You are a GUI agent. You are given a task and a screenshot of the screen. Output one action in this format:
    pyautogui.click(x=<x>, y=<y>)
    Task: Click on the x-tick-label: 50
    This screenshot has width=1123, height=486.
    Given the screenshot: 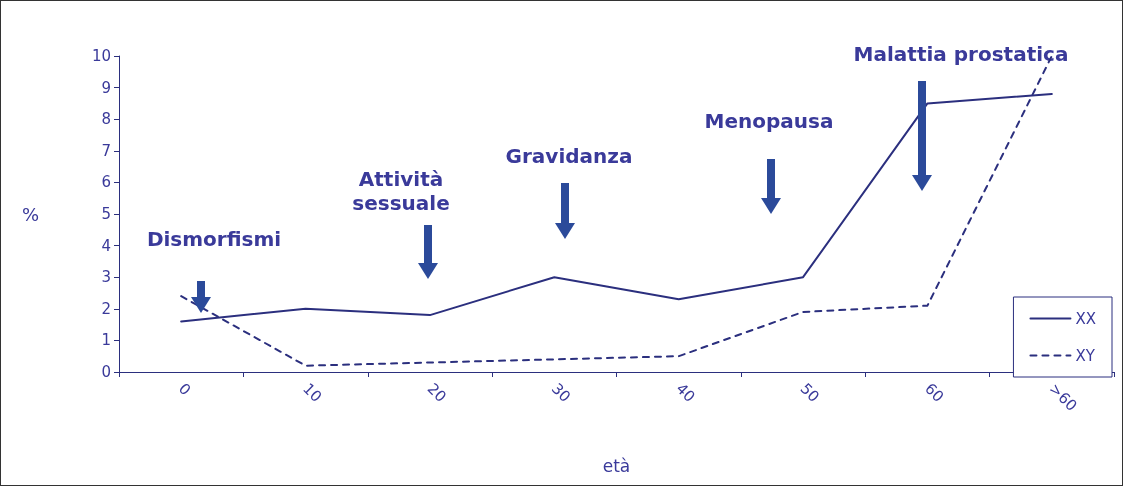 What is the action you would take?
    pyautogui.click(x=809, y=392)
    